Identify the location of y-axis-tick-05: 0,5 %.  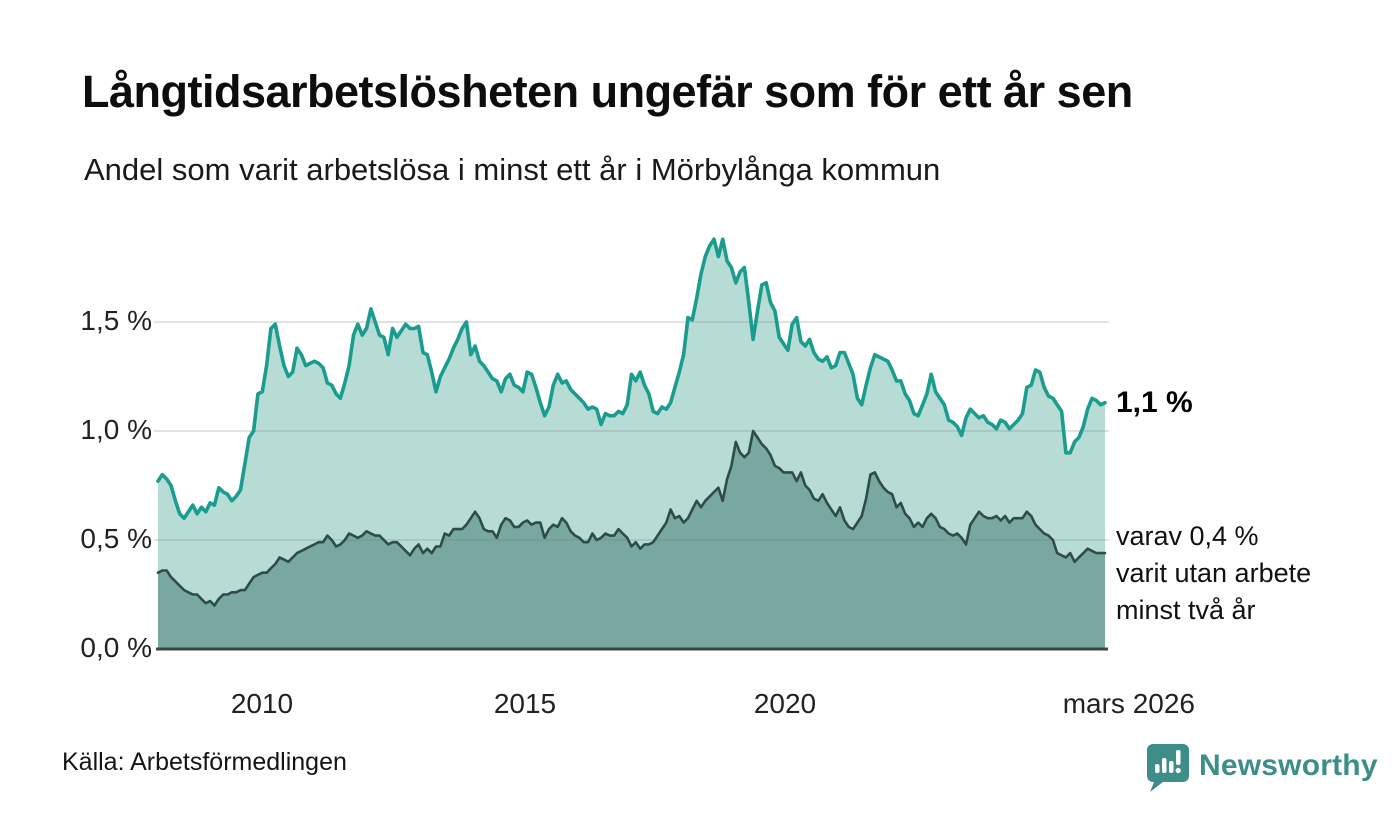
(116, 538).